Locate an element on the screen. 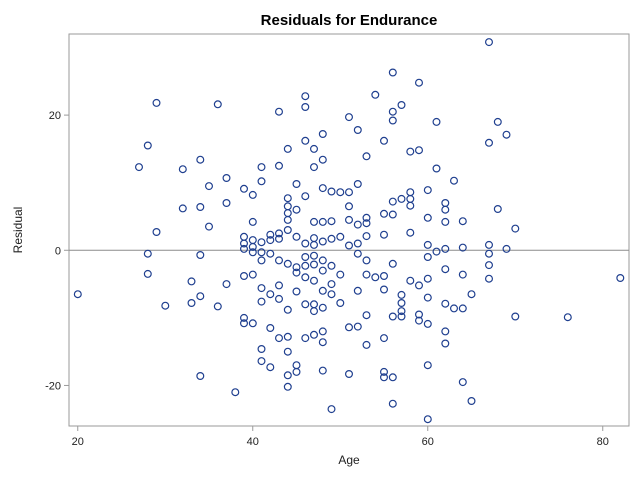  x-tick-label: 40 is located at coordinates (253, 442).